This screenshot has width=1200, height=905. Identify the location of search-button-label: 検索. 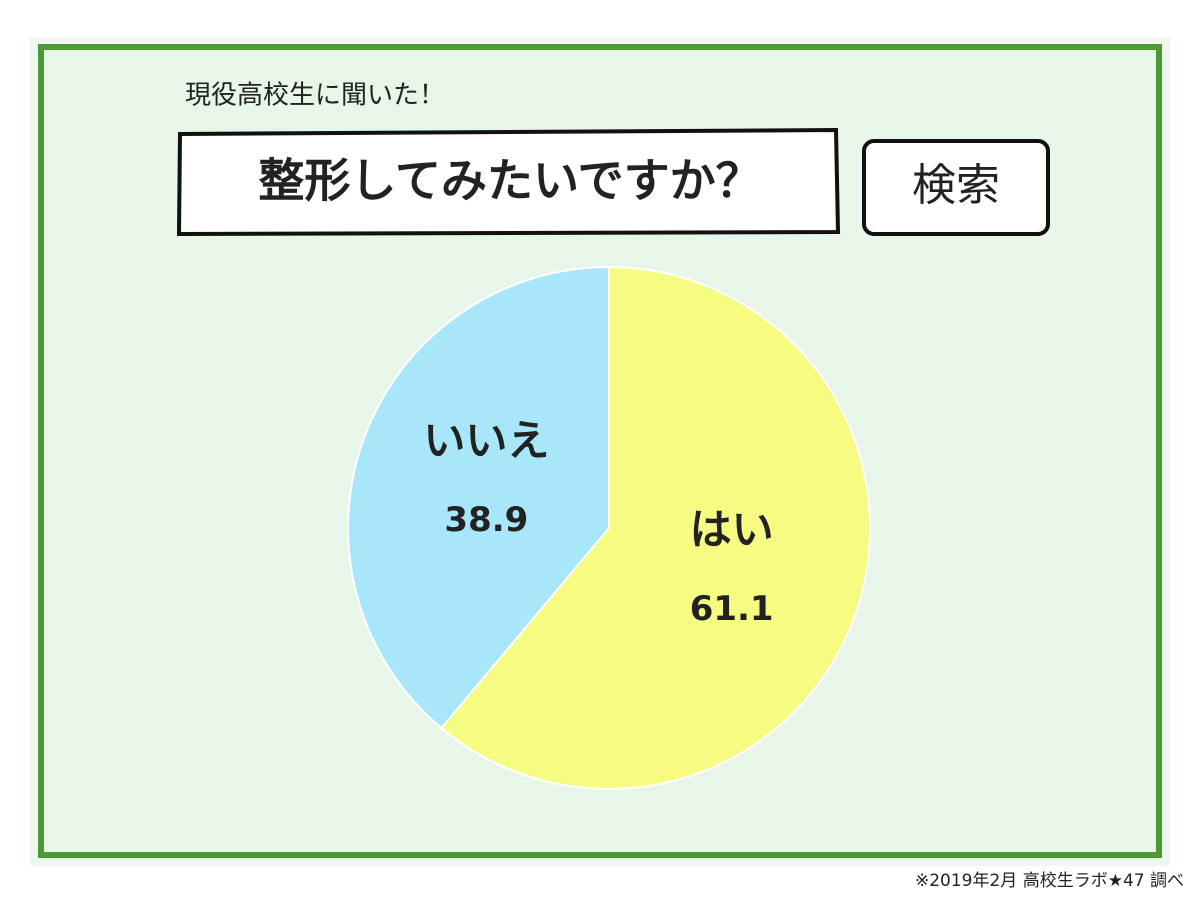
(956, 185).